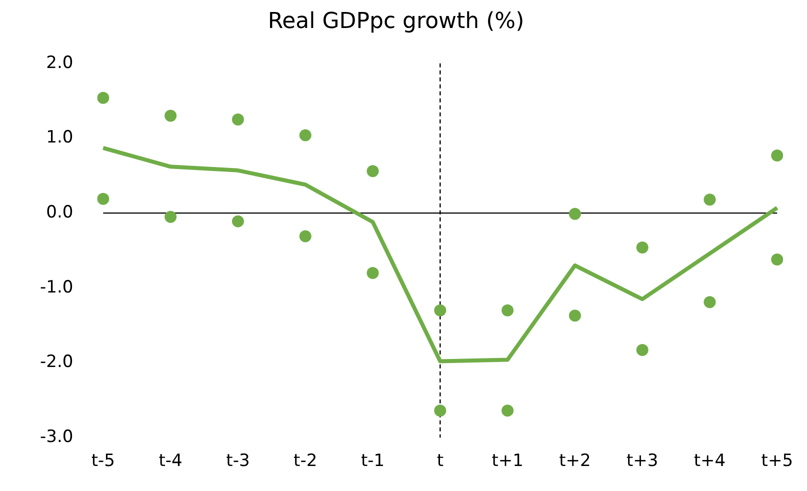 The image size is (807, 491). What do you see at coordinates (710, 461) in the screenshot?
I see `x-tick-label: t+4` at bounding box center [710, 461].